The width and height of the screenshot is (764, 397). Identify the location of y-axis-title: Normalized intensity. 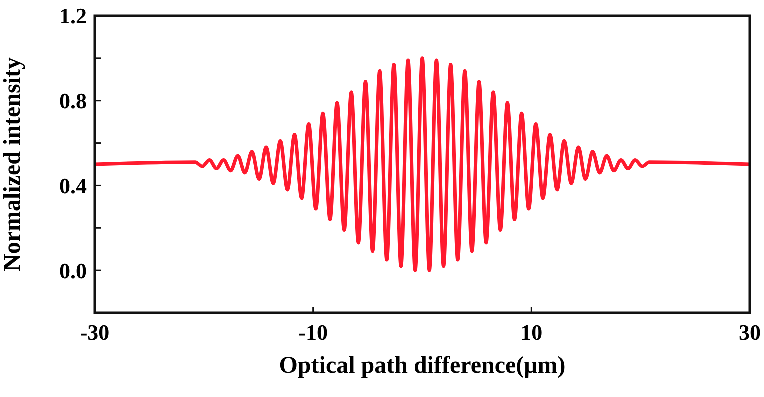
(13, 165).